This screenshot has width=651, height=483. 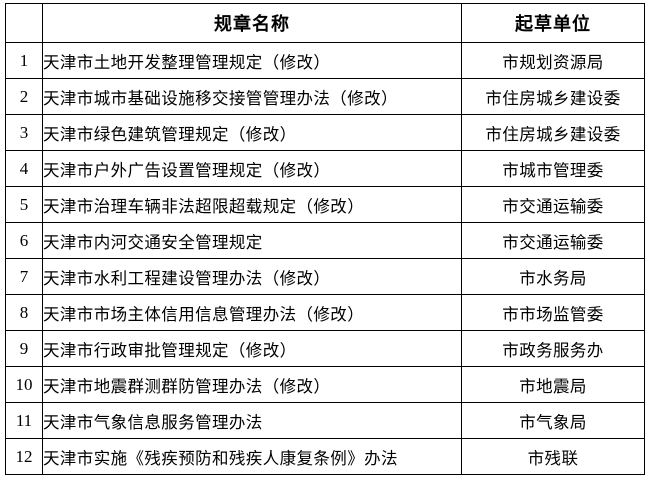 I want to click on regulation-name: 天津市绿色建筑管理规定（修改）, so click(x=252, y=132).